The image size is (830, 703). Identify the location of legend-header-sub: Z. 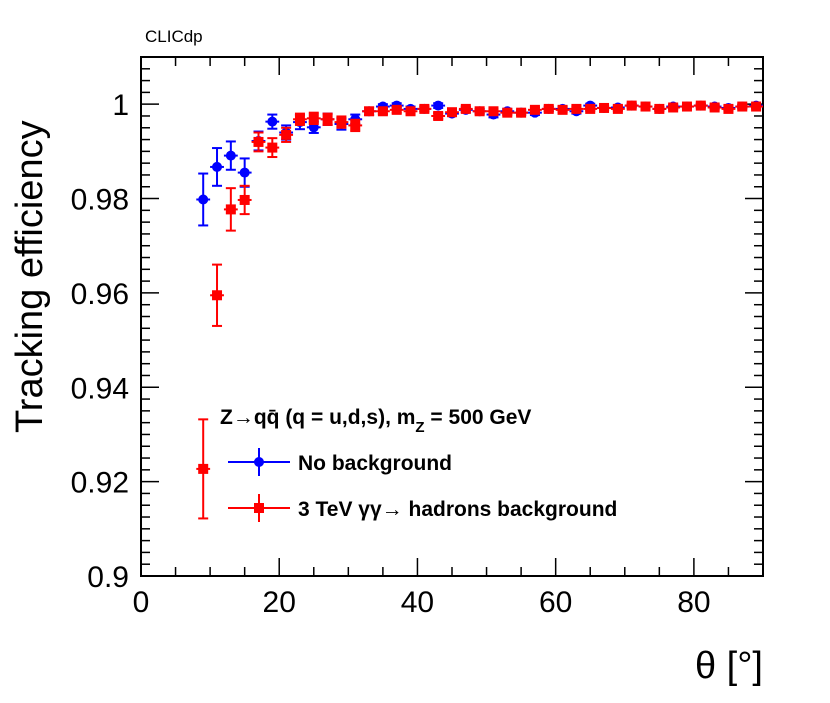
(419, 427).